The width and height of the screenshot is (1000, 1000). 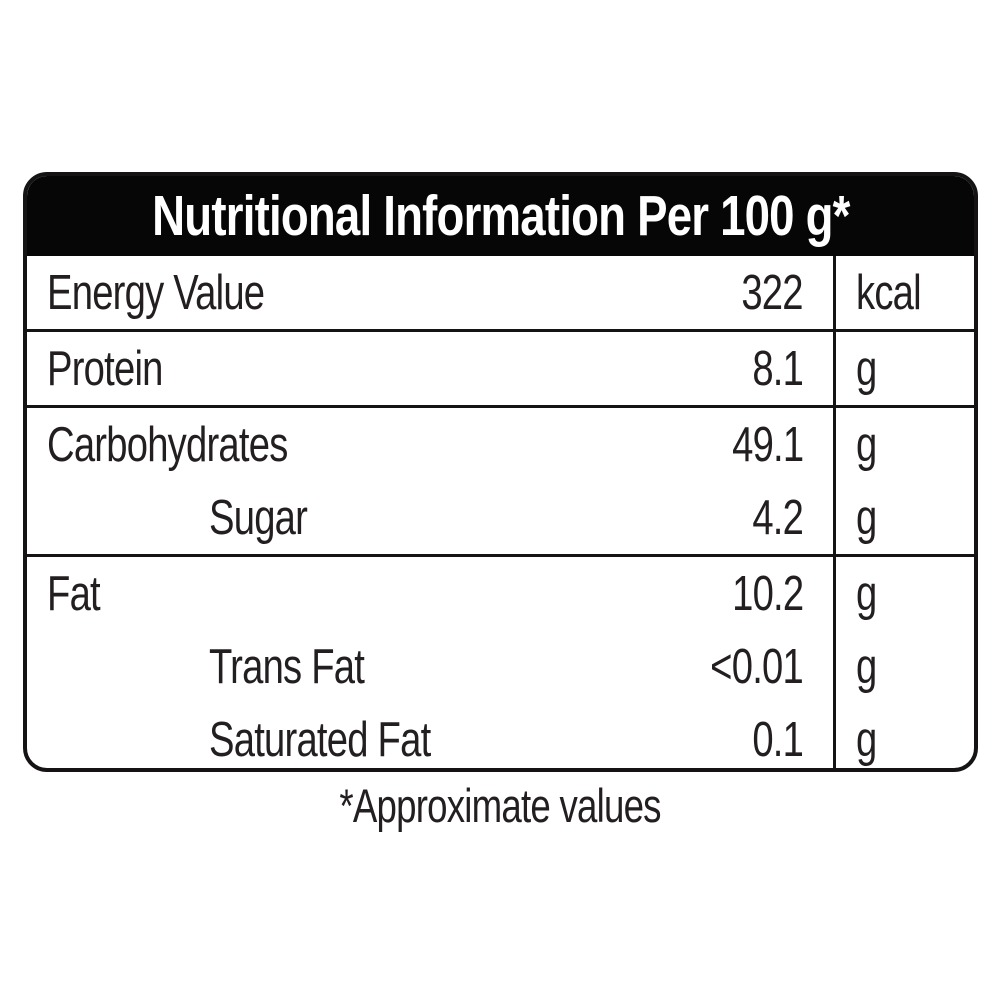 I want to click on table-row: Protein 8.1 g, so click(x=500, y=368).